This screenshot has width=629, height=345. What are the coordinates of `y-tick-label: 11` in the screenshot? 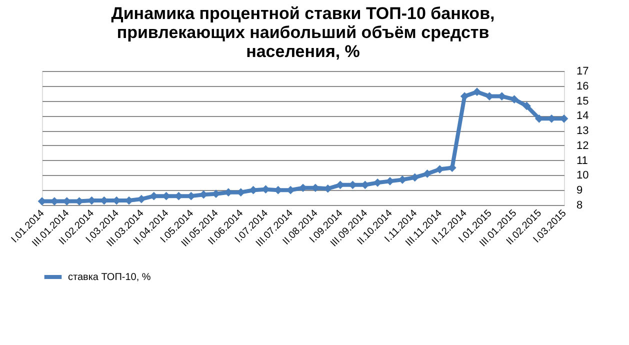 It's located at (582, 160).